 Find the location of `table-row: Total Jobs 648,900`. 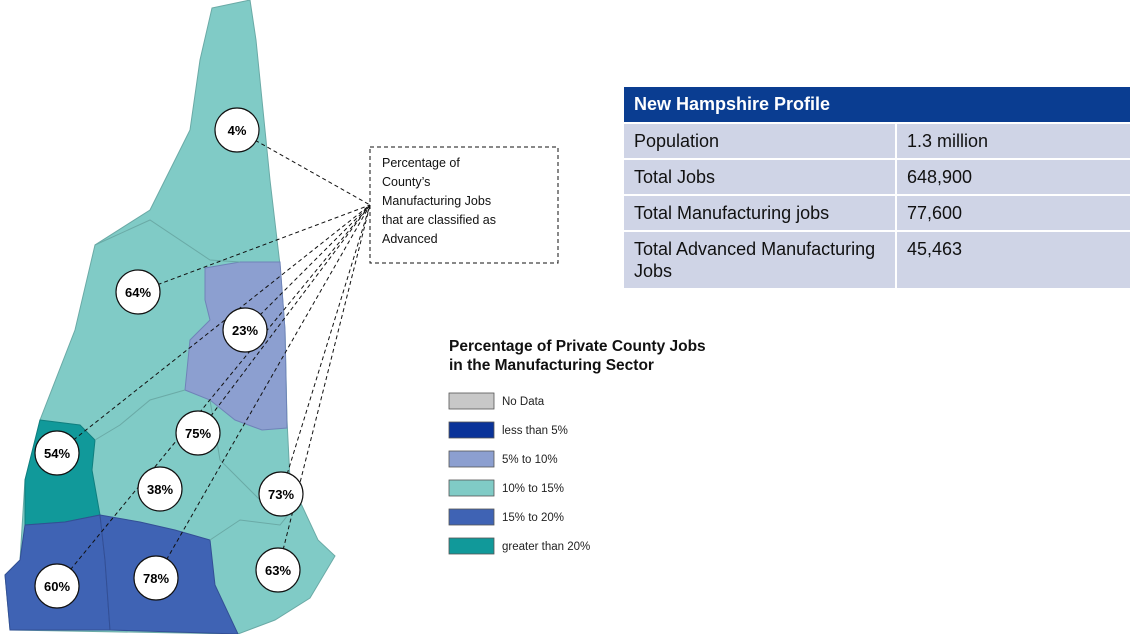

table-row: Total Jobs 648,900 is located at coordinates (877, 177).